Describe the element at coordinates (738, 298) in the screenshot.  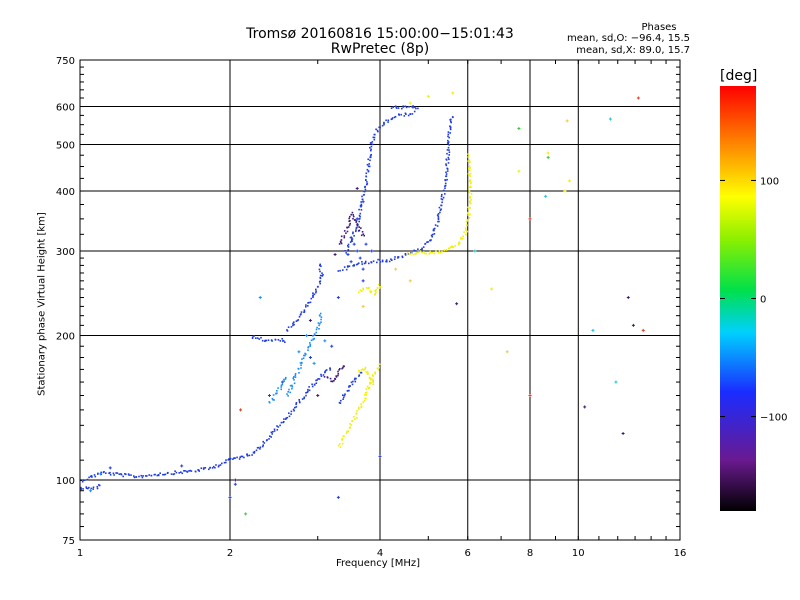
I see `colorbar` at that location.